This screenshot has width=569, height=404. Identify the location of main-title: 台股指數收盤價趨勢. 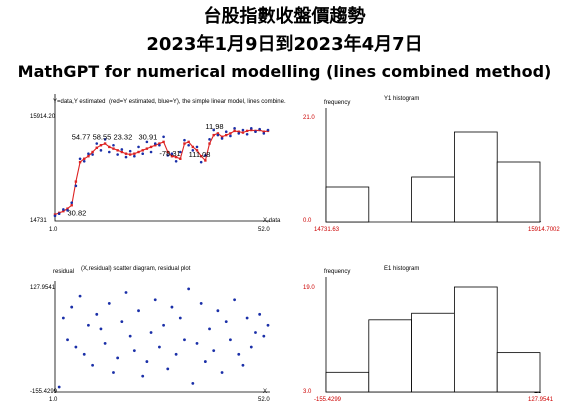
(284, 16).